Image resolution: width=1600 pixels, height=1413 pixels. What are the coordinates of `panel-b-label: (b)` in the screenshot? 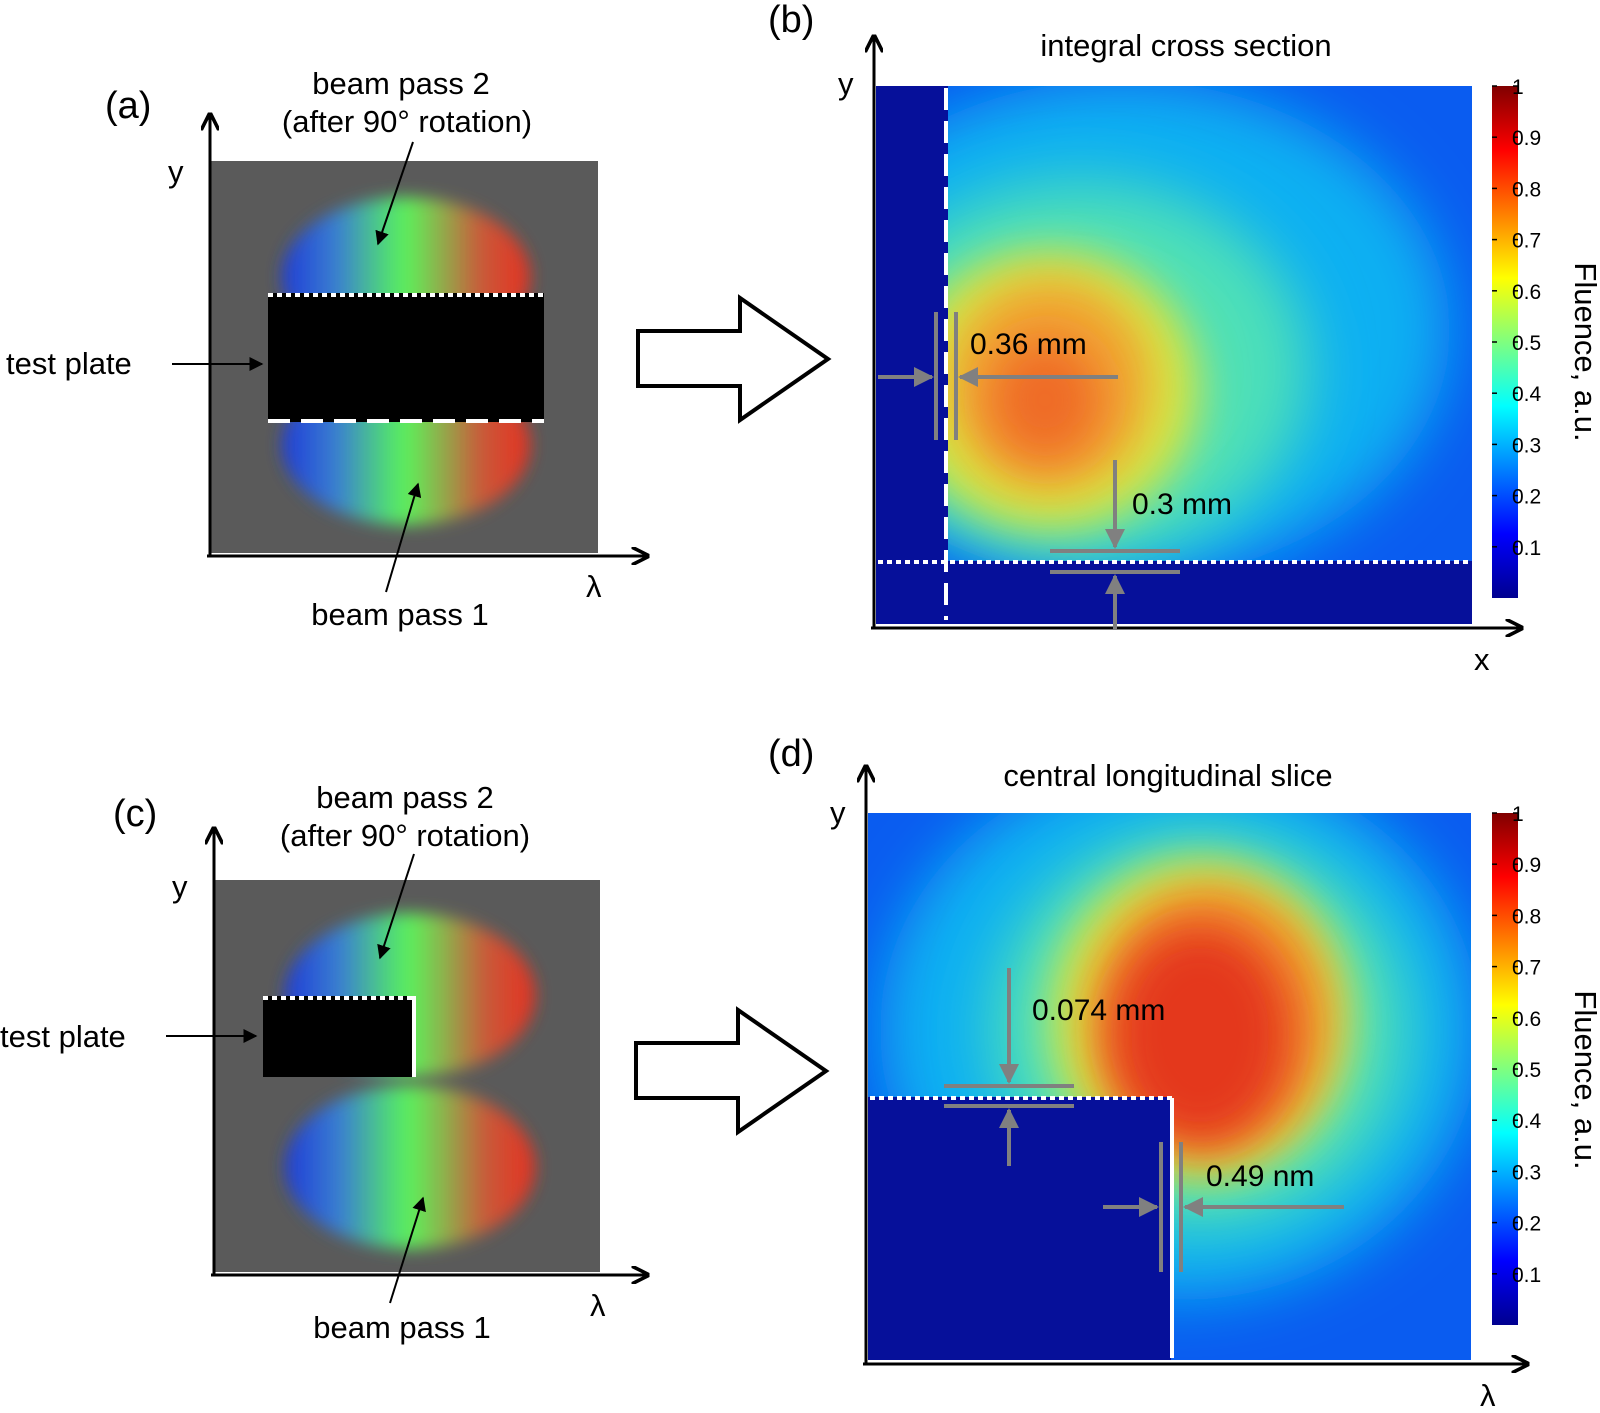 It's located at (791, 20).